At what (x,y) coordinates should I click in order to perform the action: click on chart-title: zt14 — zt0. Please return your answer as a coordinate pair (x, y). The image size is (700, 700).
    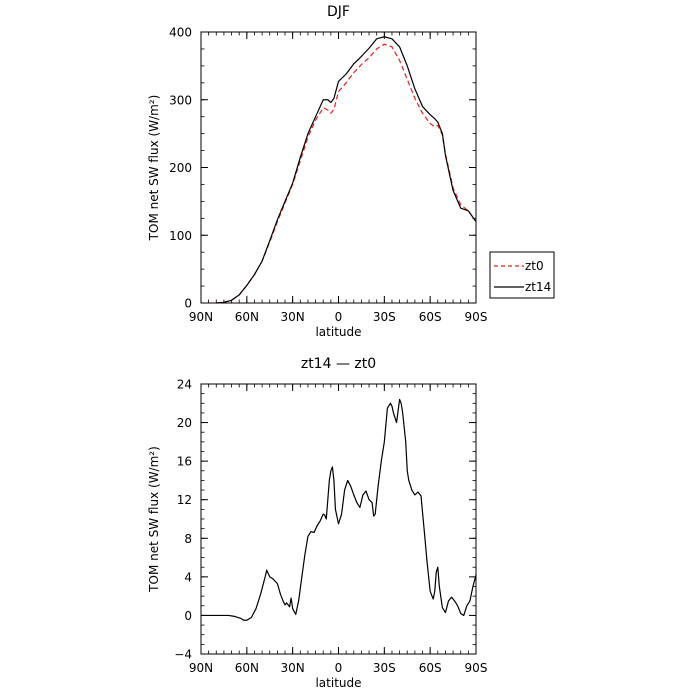
    Looking at the image, I should click on (338, 364).